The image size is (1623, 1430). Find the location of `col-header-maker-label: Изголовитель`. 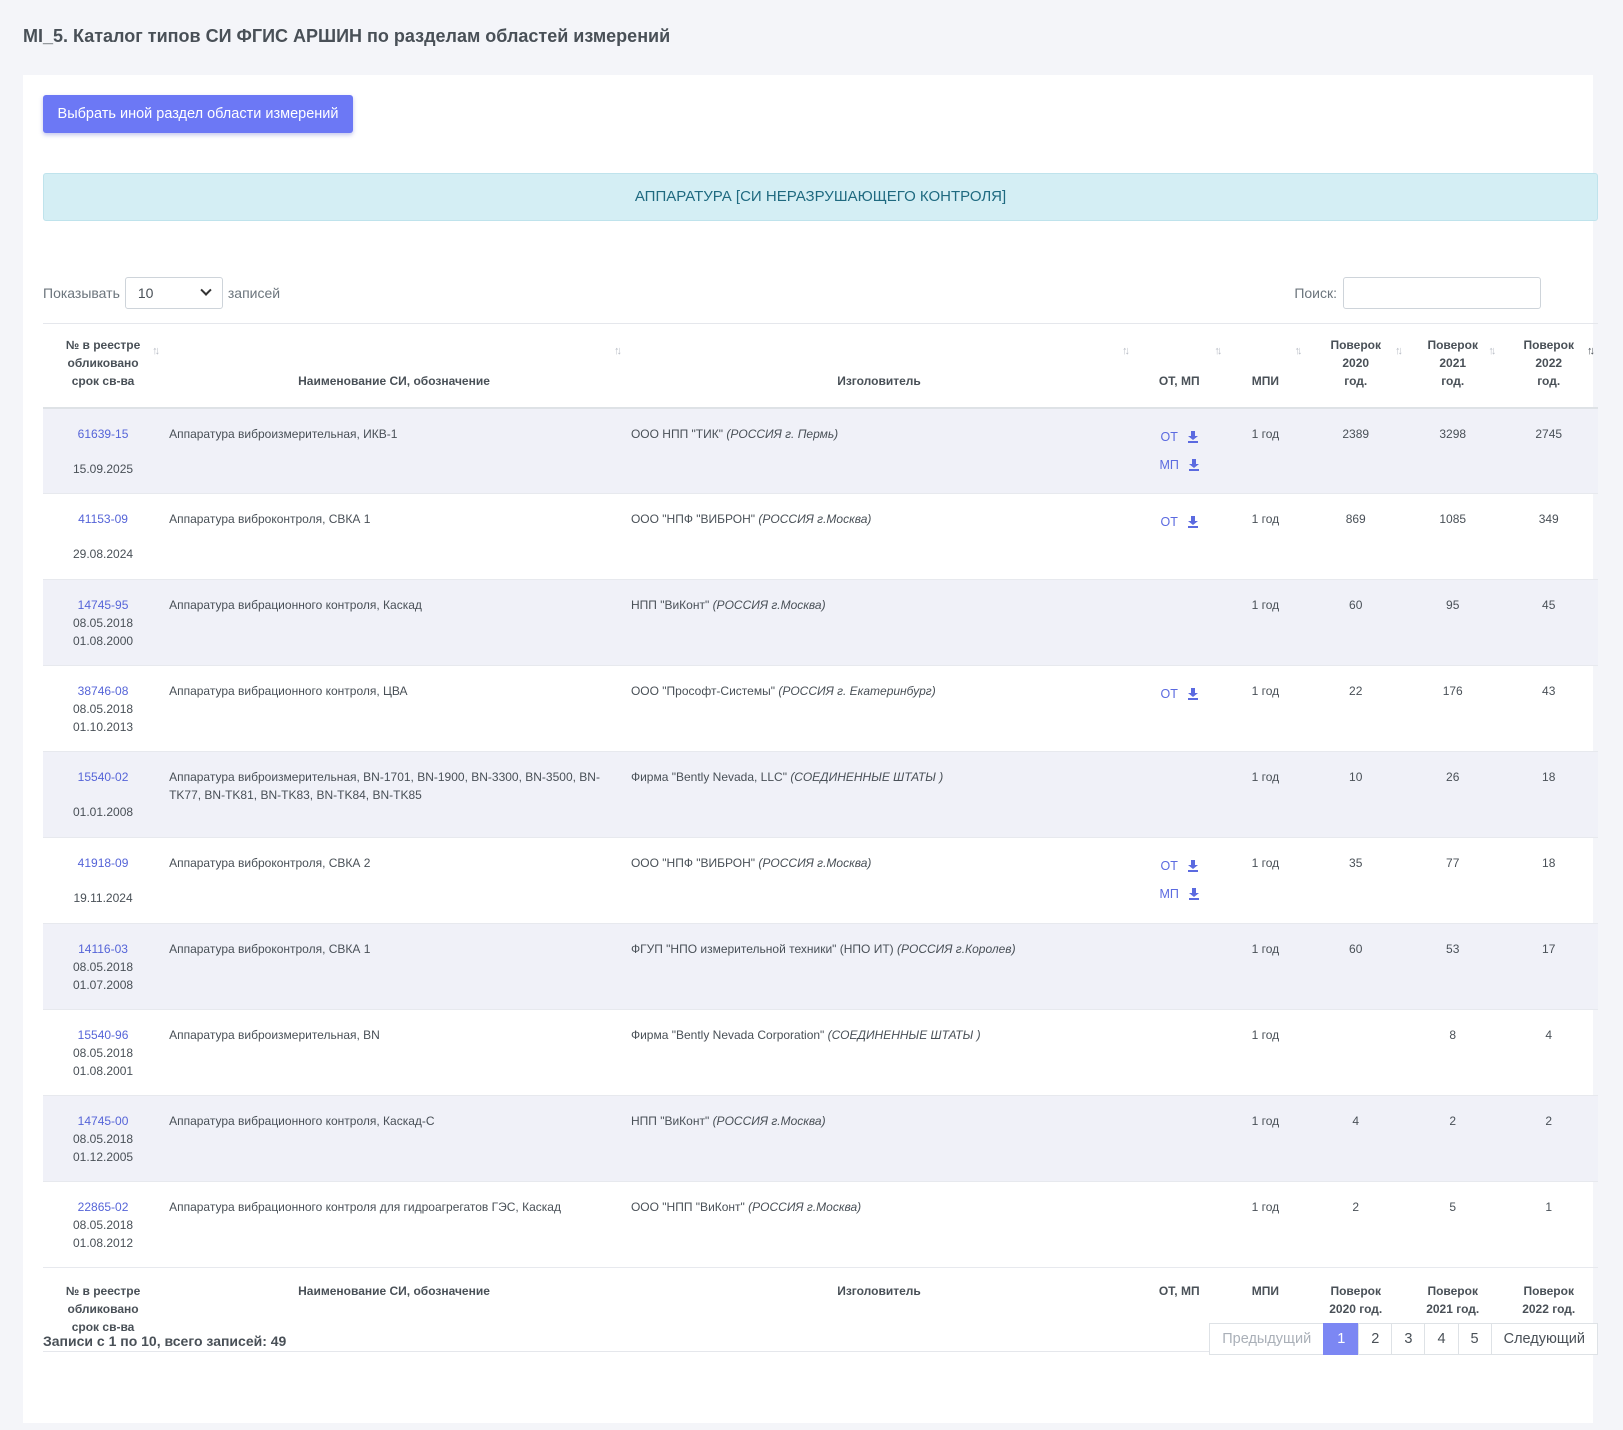

col-header-maker-label: Изголовитель is located at coordinates (879, 380).